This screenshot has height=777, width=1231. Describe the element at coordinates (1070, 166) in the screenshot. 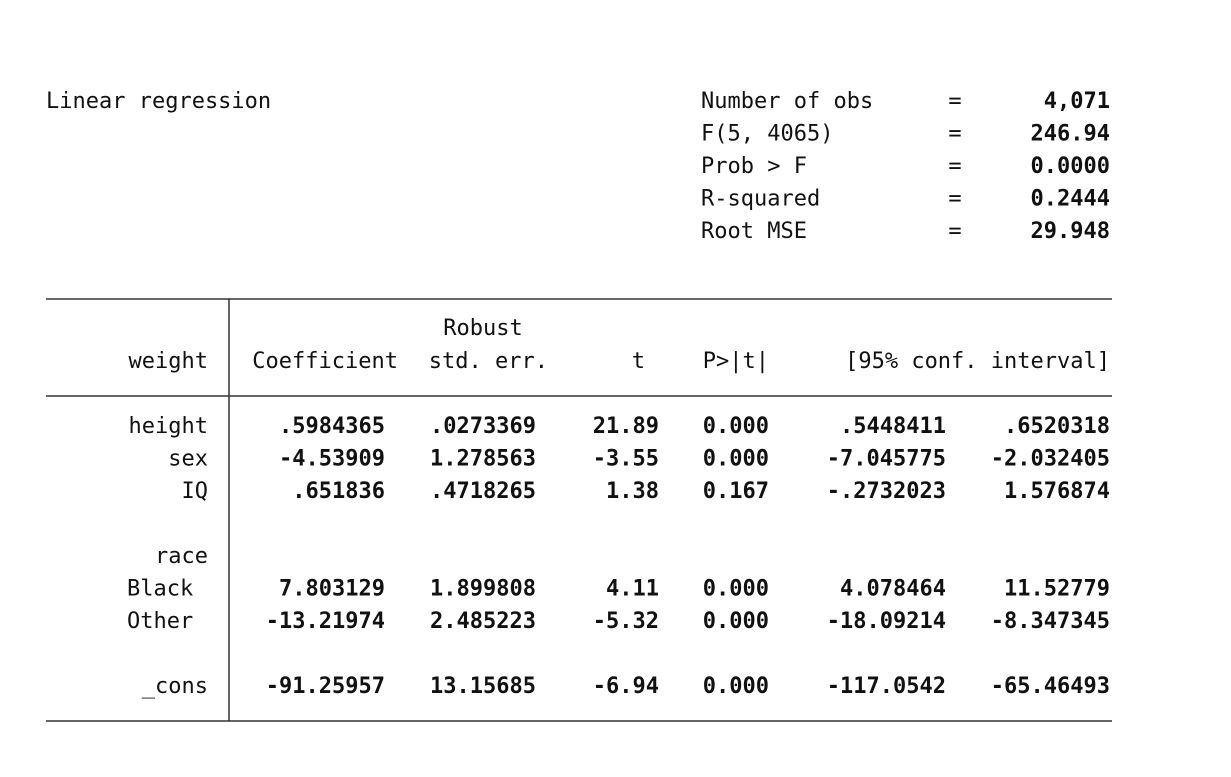

I see `stat-value: 0.0000` at that location.